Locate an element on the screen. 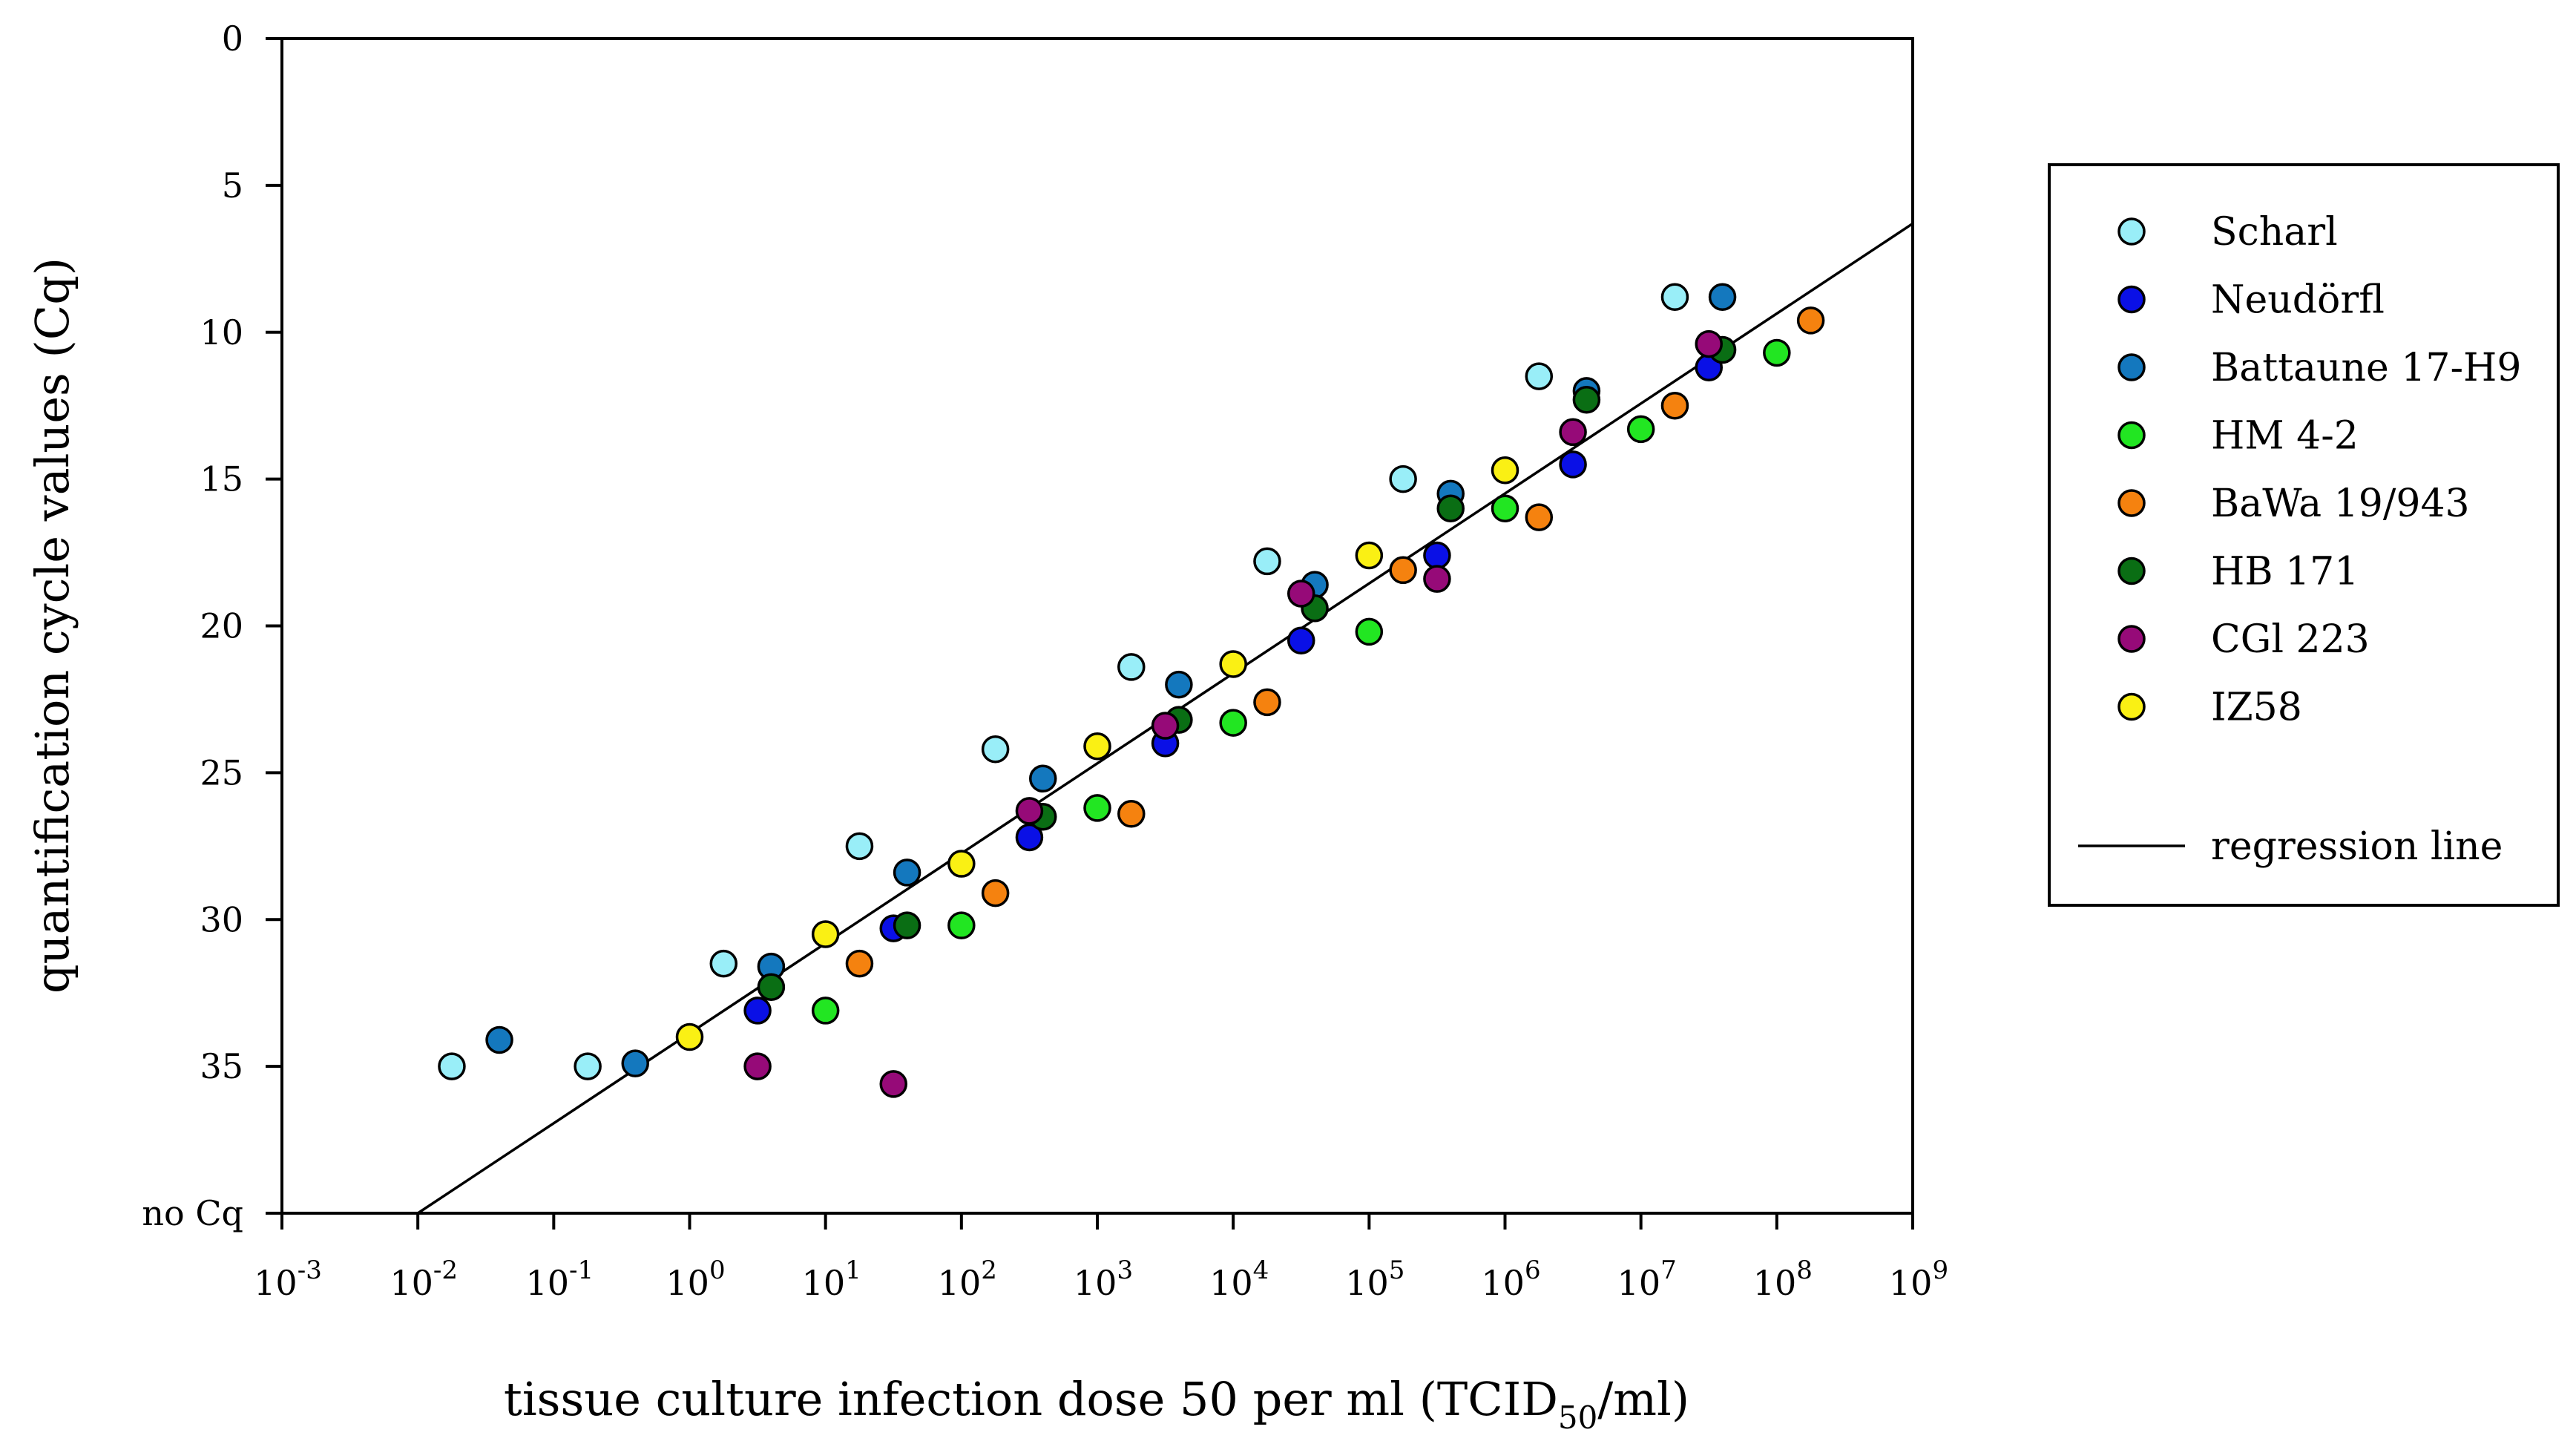 This screenshot has height=1441, width=2576. y-tick-label: no Cq is located at coordinates (192, 1213).